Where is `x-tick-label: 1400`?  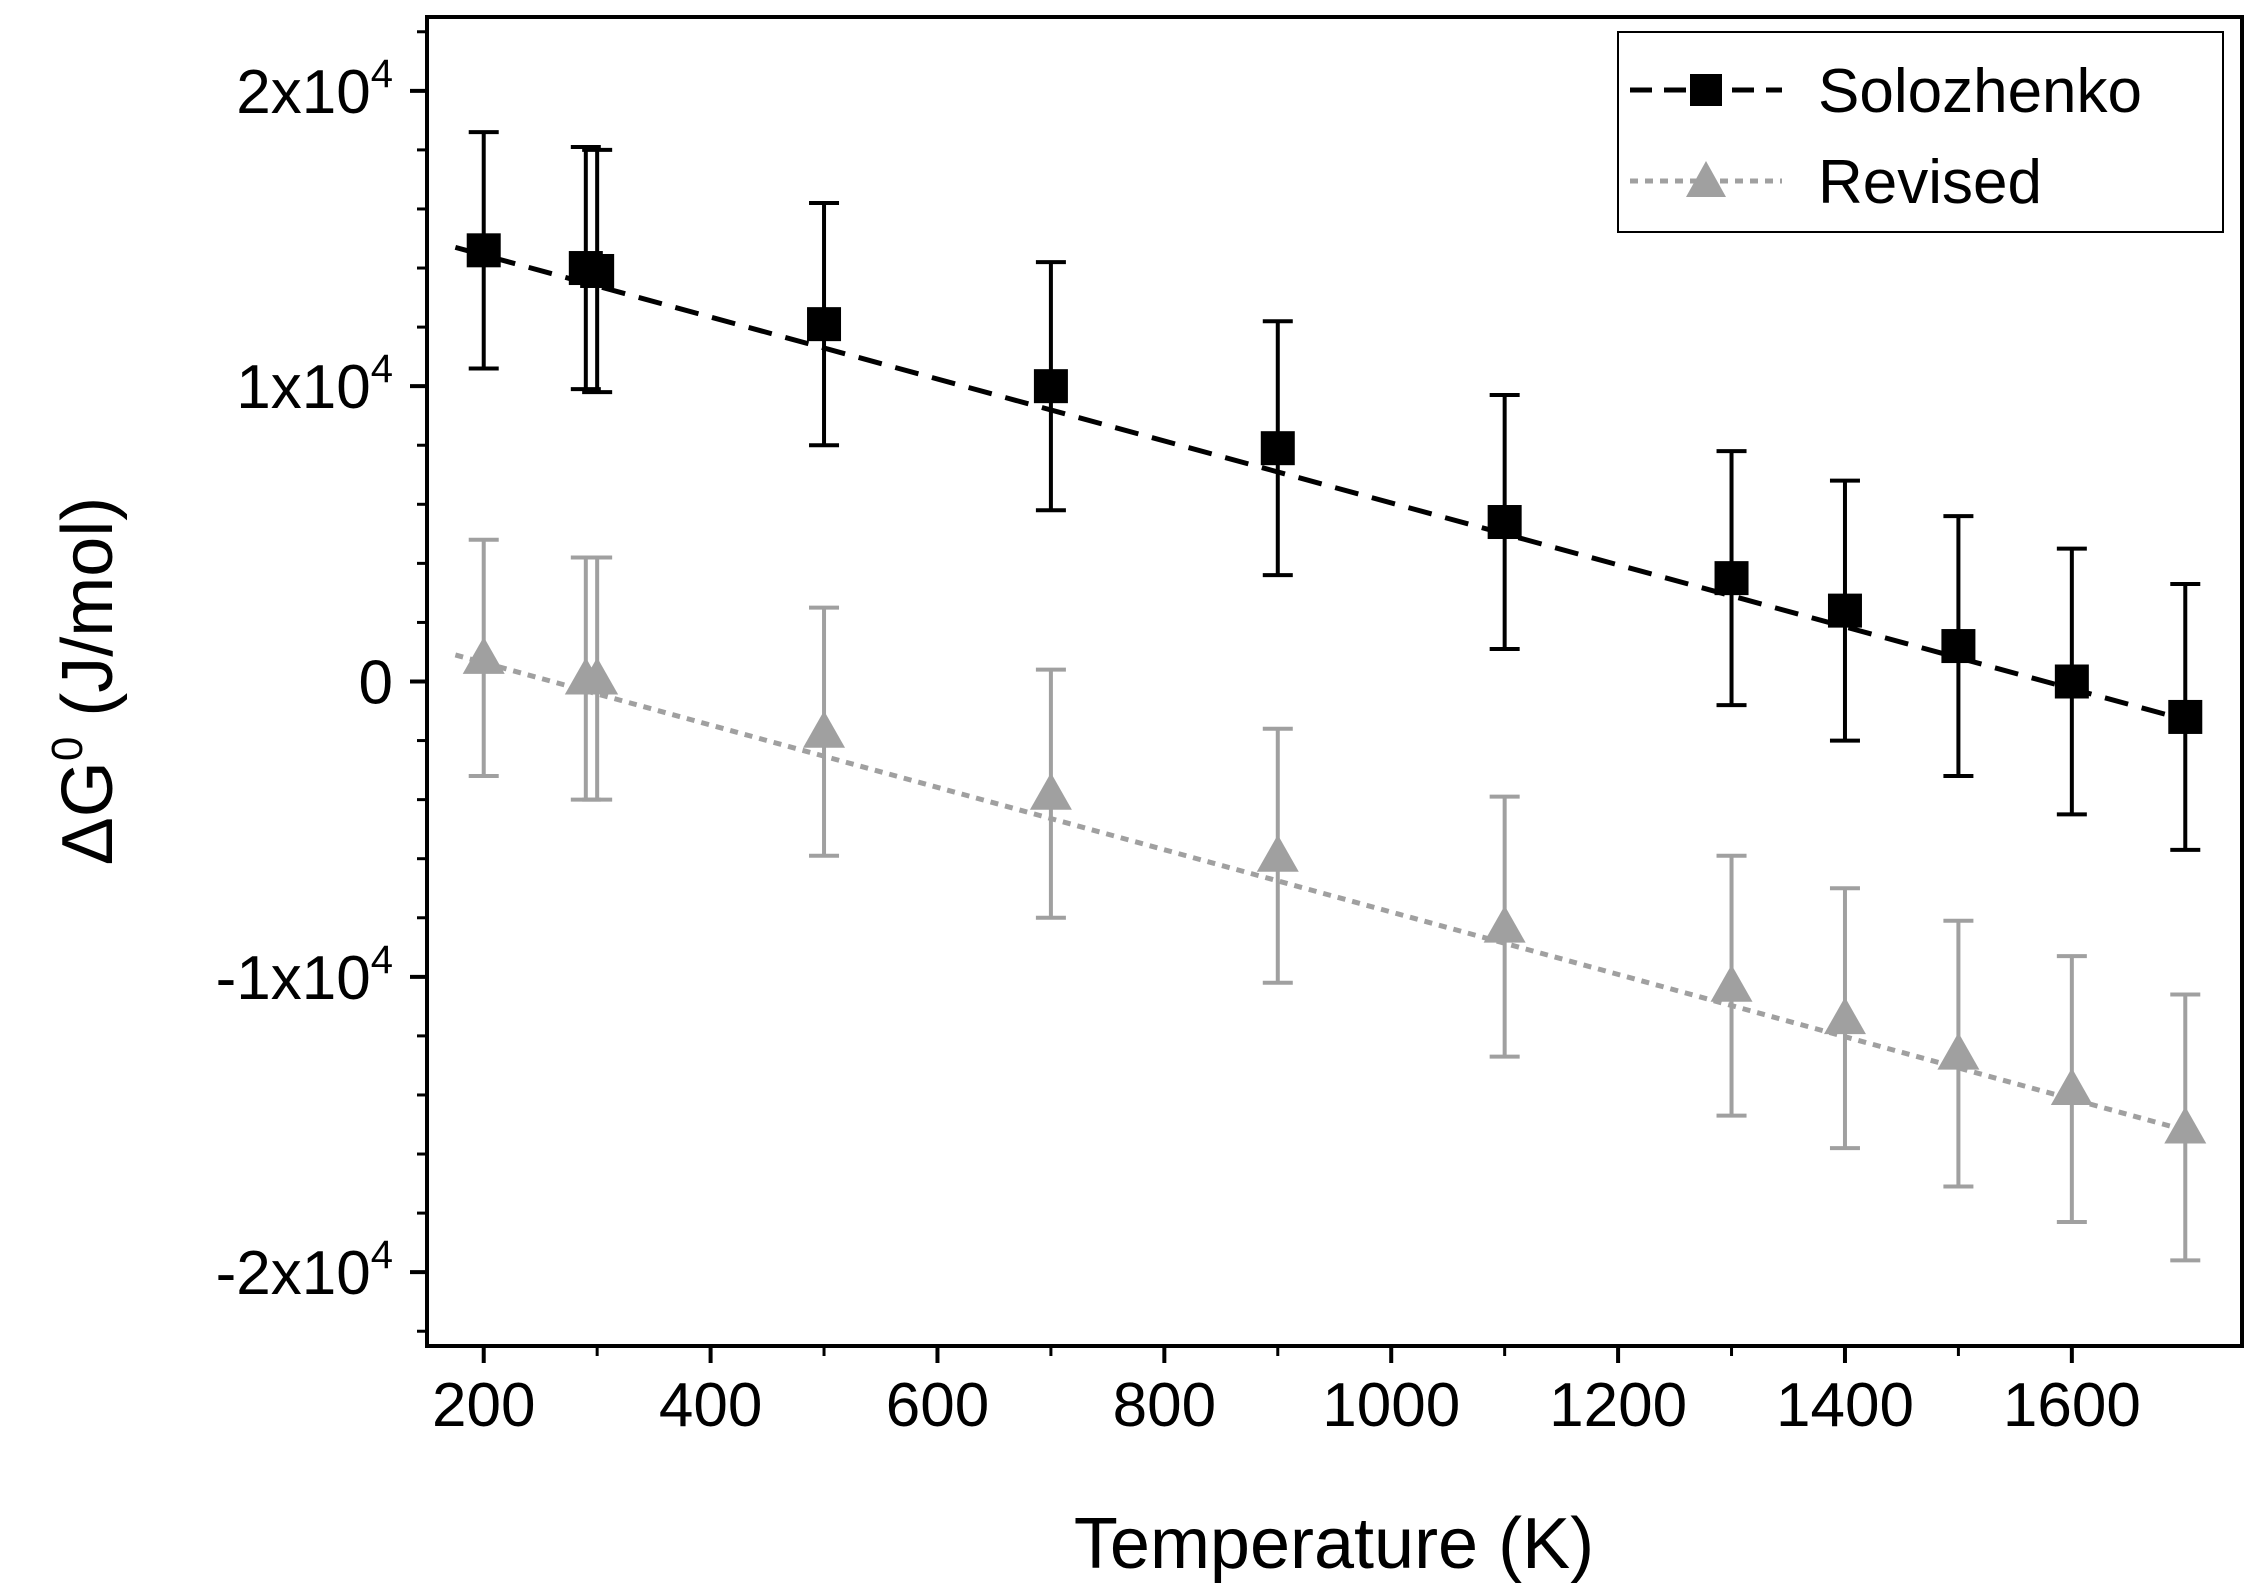
x-tick-label: 1400 is located at coordinates (1845, 1405).